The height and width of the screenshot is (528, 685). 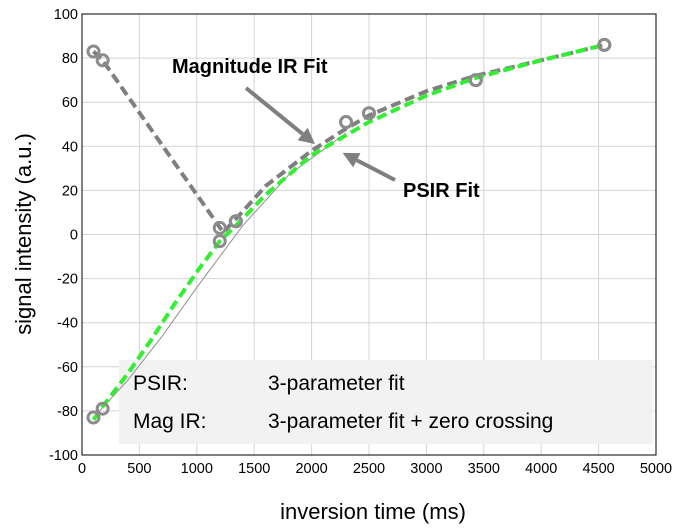 I want to click on annotation-arrowhead-psir, so click(x=351, y=160).